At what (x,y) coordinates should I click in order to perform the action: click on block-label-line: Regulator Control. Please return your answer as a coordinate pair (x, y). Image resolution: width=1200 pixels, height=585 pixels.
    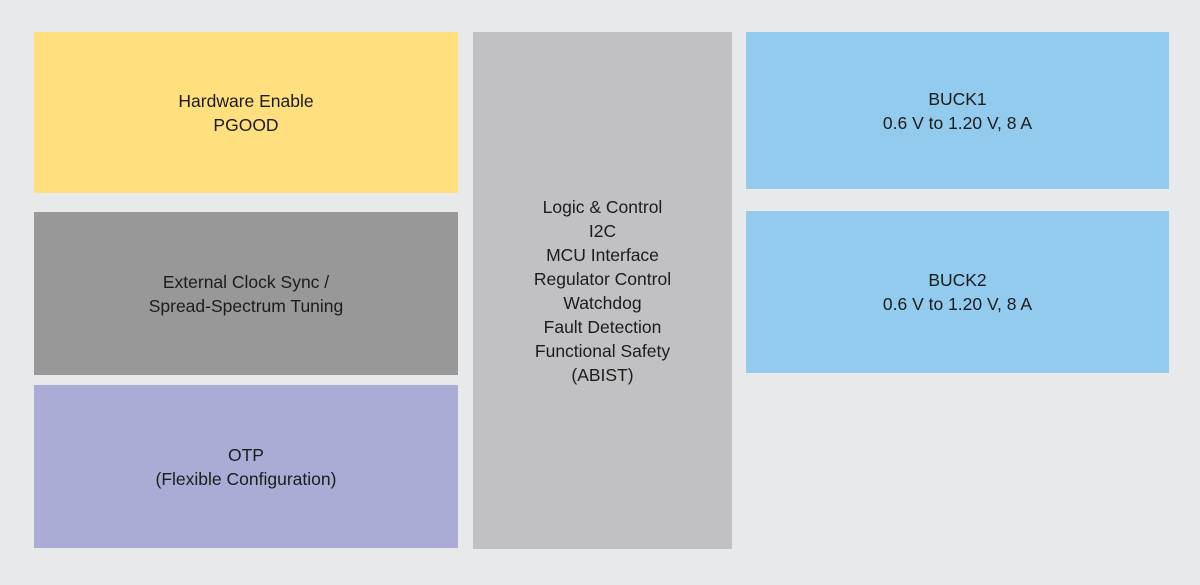
    Looking at the image, I should click on (602, 278).